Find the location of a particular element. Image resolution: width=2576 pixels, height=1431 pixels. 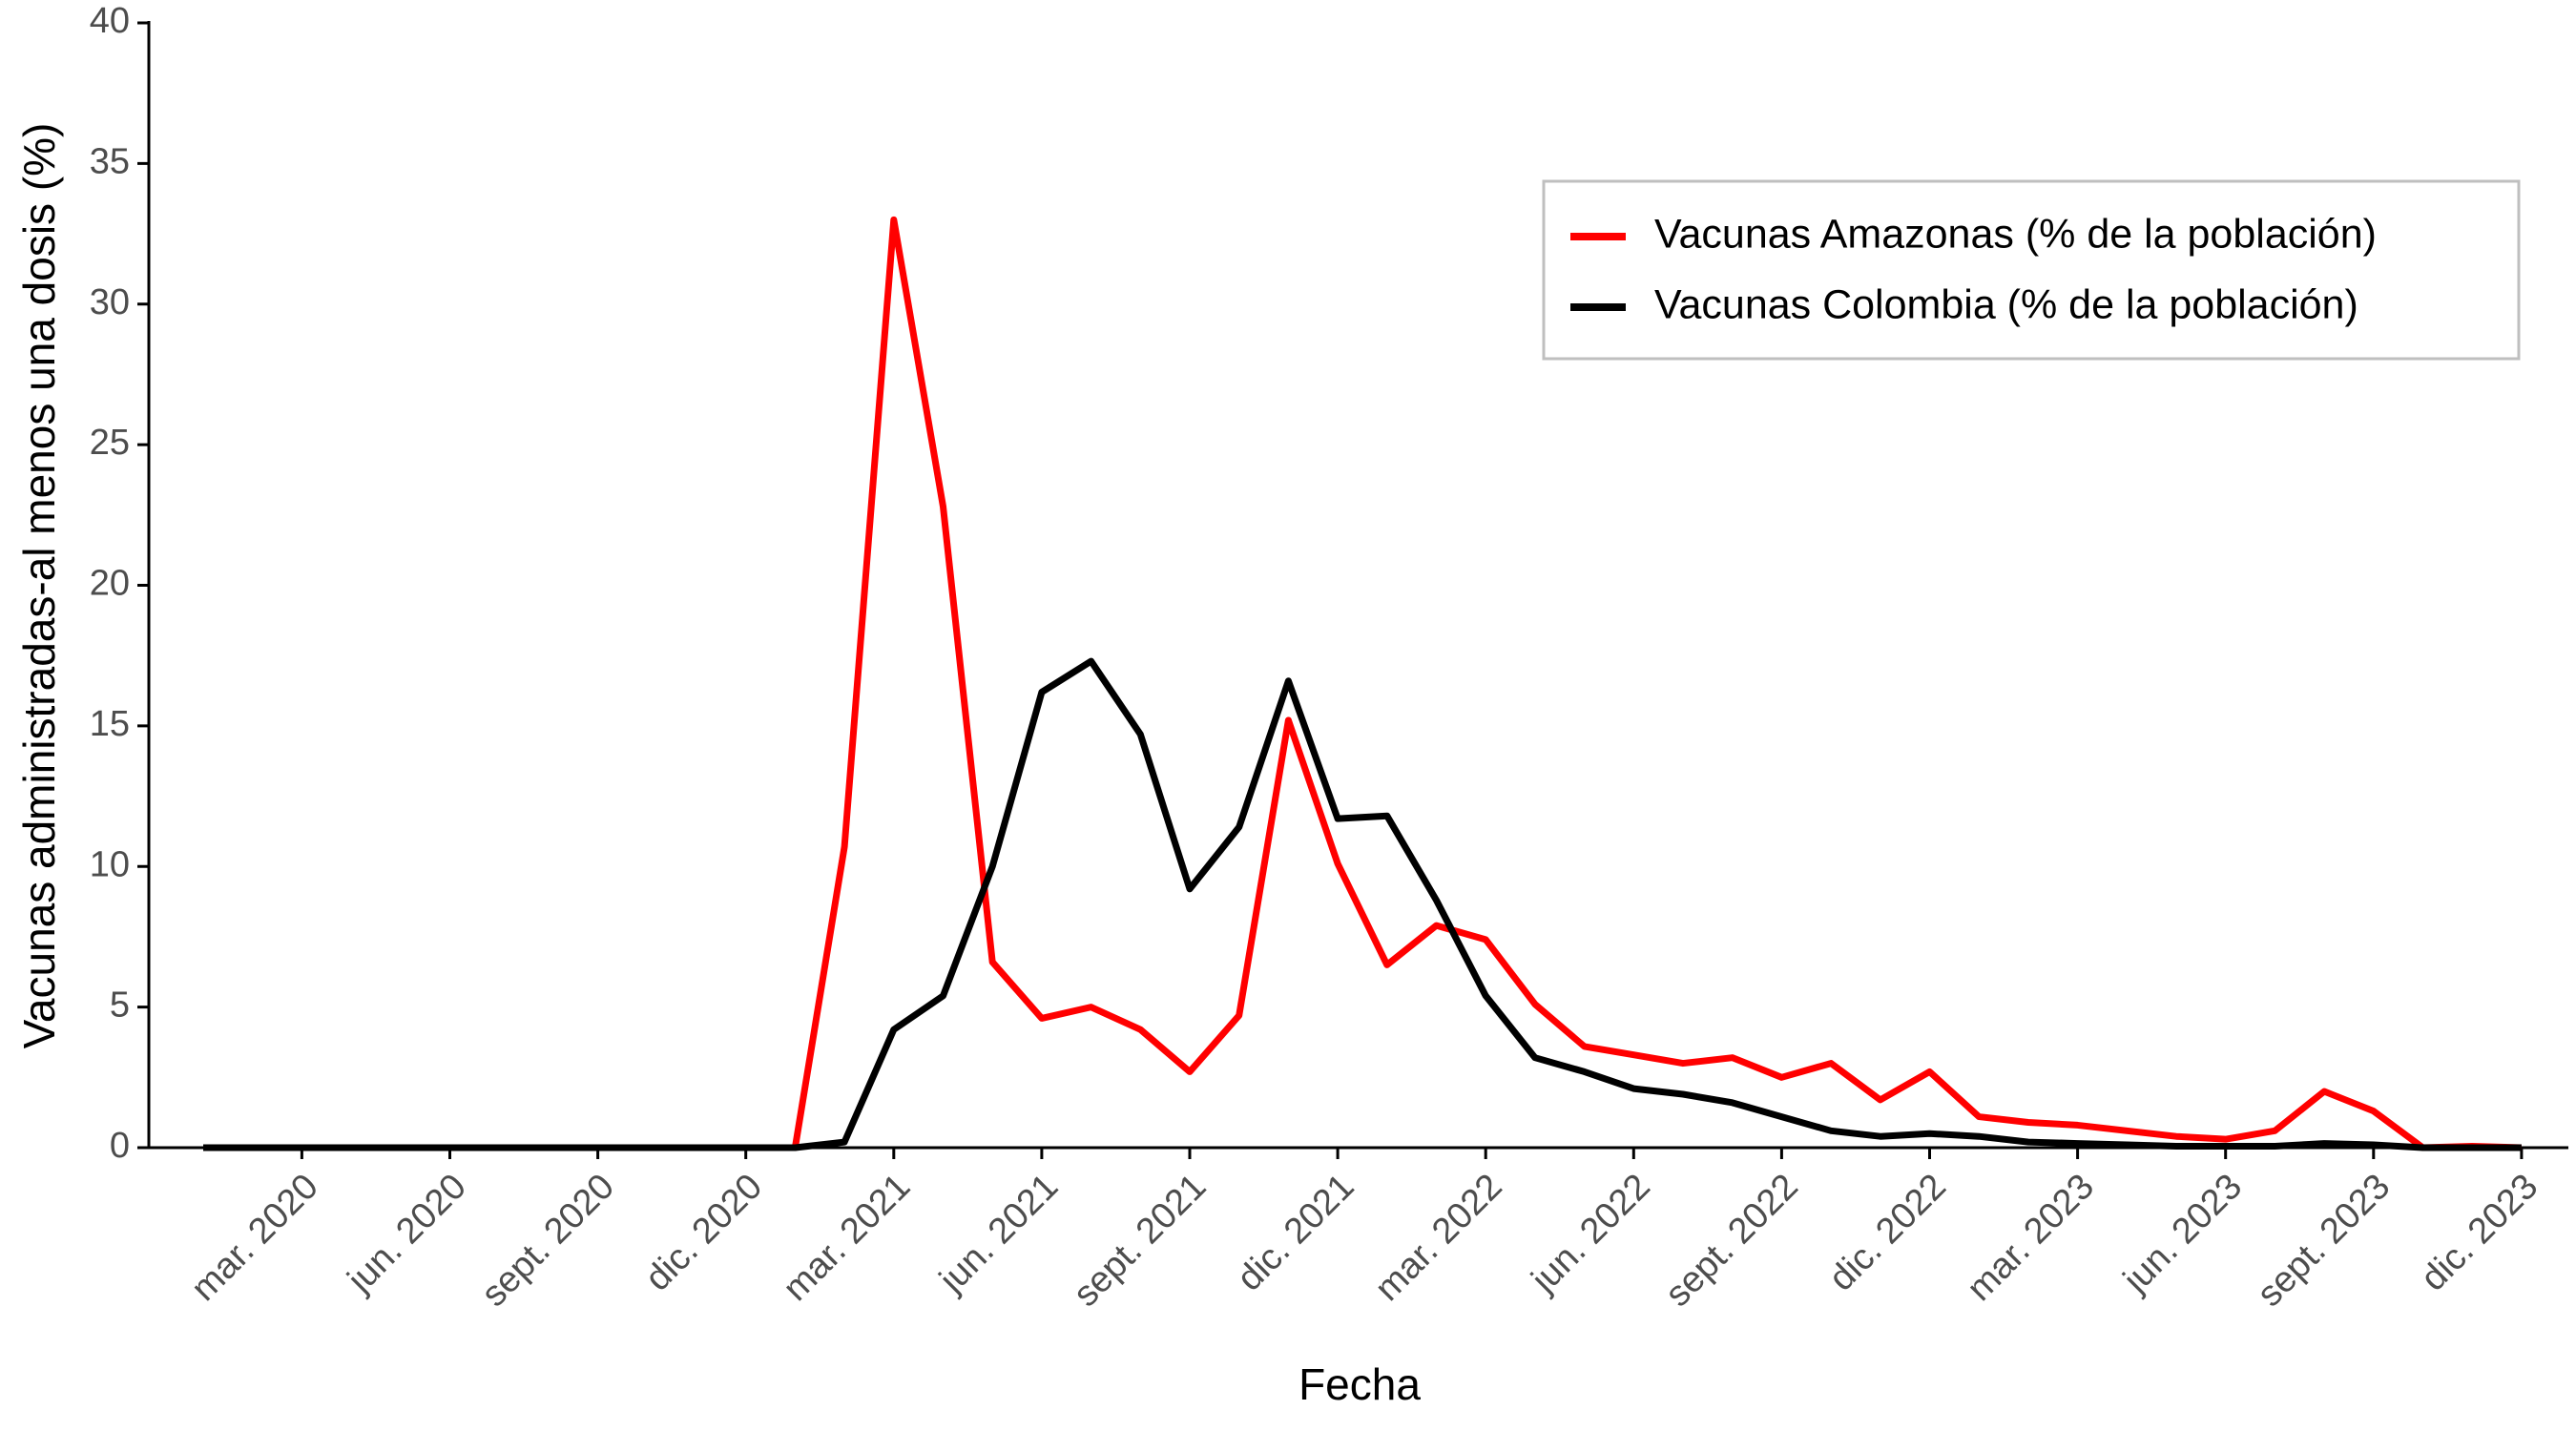

x-tick-label: jun. 2023 is located at coordinates (2182, 1234).